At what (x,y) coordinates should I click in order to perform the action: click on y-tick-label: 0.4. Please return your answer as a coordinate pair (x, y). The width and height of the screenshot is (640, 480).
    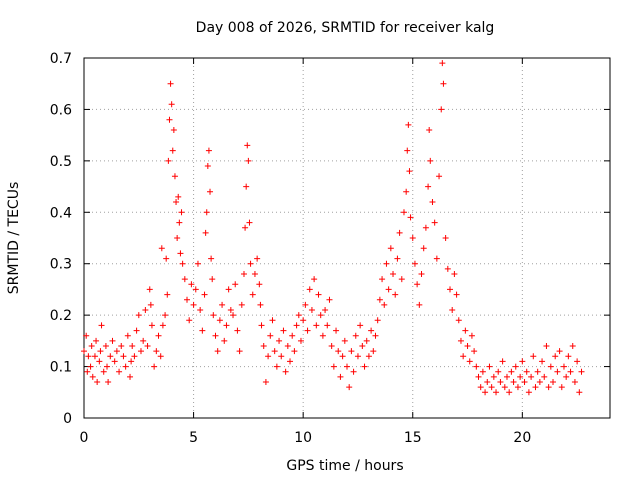
    Looking at the image, I should click on (61, 213).